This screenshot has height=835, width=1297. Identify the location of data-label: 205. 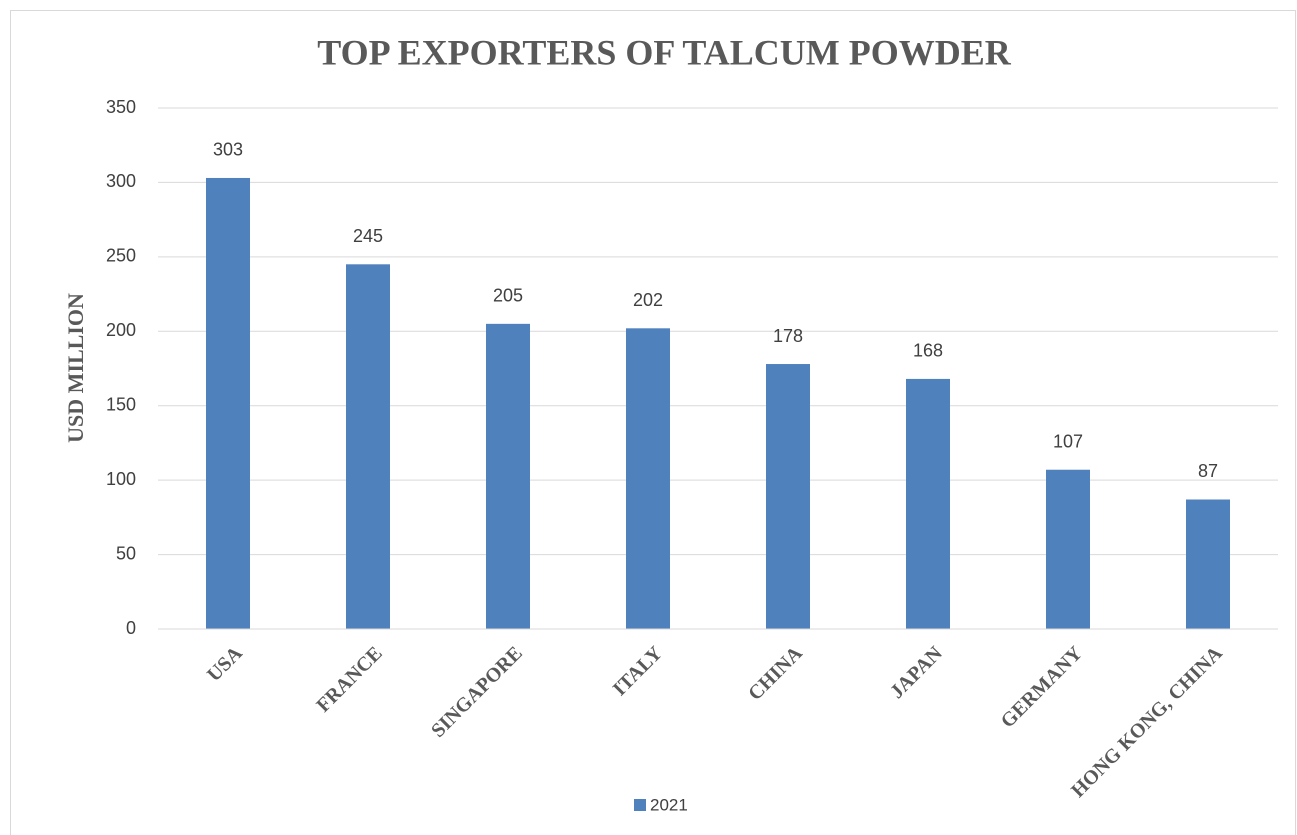
(508, 296).